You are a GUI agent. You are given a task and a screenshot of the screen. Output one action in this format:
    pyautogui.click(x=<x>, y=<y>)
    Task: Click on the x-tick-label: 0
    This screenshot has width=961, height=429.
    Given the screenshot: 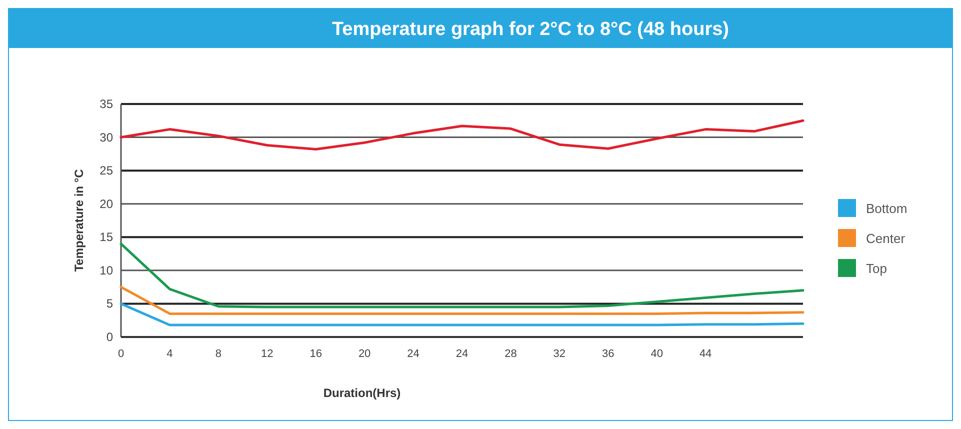 What is the action you would take?
    pyautogui.click(x=121, y=354)
    